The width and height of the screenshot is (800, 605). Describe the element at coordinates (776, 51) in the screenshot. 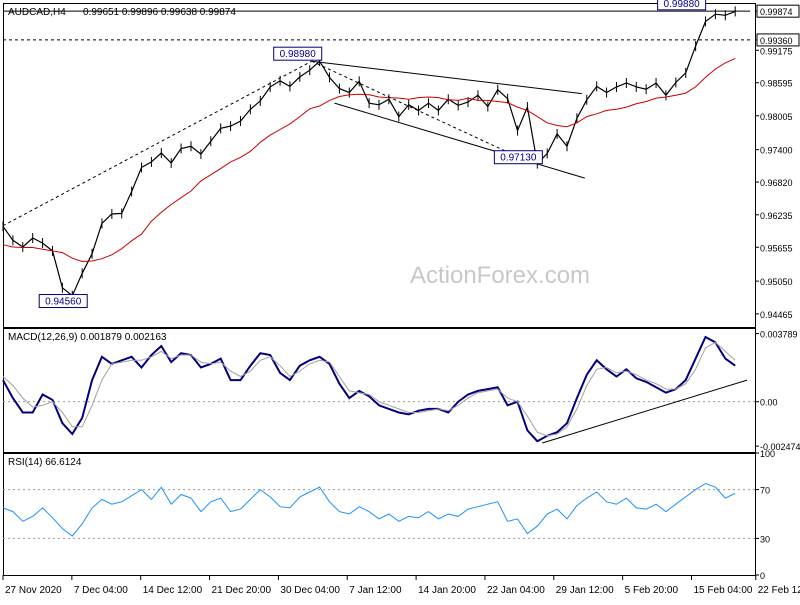

I see `y-tick-label: 0.99175` at that location.